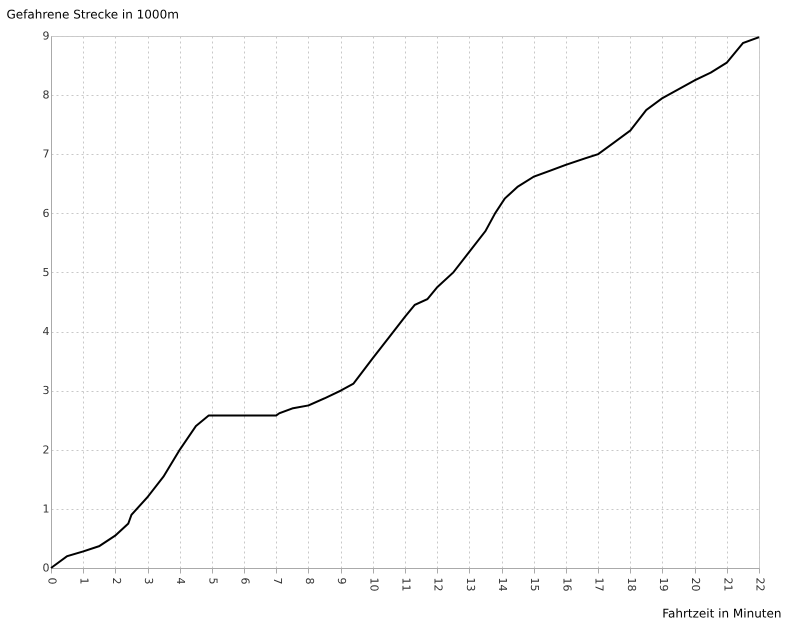  Describe the element at coordinates (245, 581) in the screenshot. I see `x-tick-label: 6` at that location.